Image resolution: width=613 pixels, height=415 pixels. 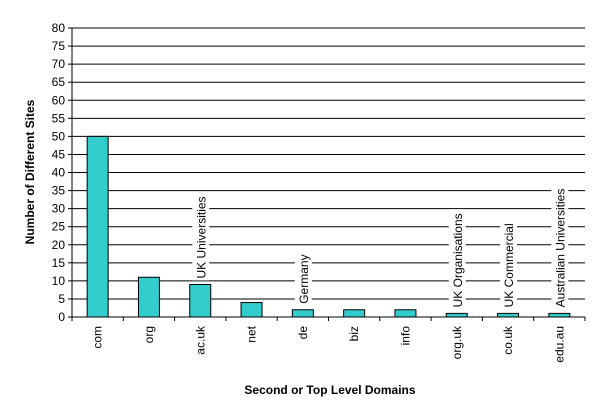 I want to click on x-tick-label: biz, so click(x=354, y=333).